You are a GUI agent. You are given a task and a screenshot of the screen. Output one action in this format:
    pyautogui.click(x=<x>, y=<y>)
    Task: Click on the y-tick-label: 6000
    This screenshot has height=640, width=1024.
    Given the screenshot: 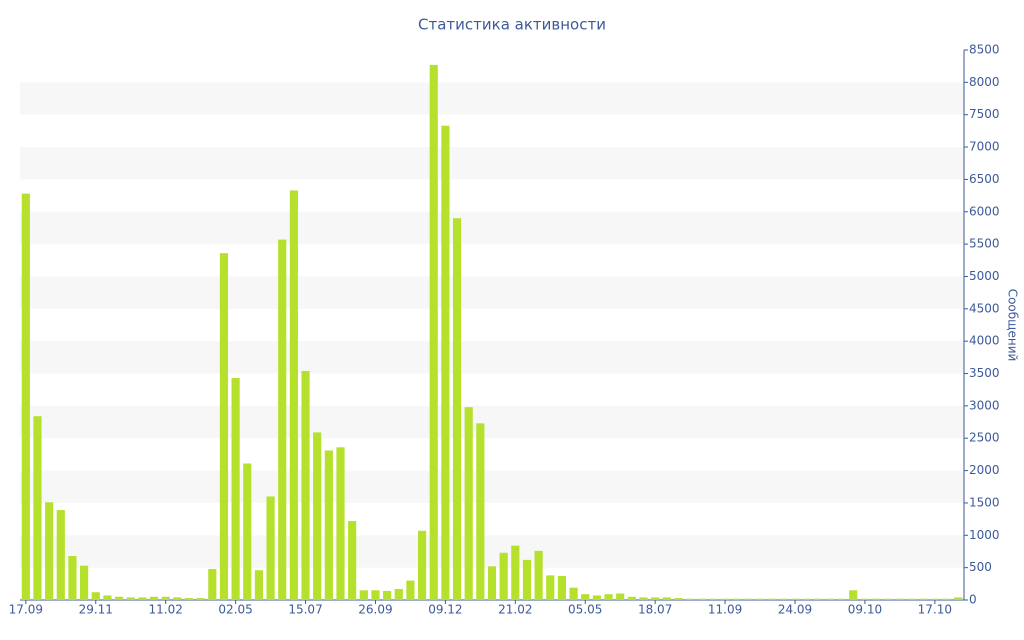 What is the action you would take?
    pyautogui.click(x=984, y=211)
    